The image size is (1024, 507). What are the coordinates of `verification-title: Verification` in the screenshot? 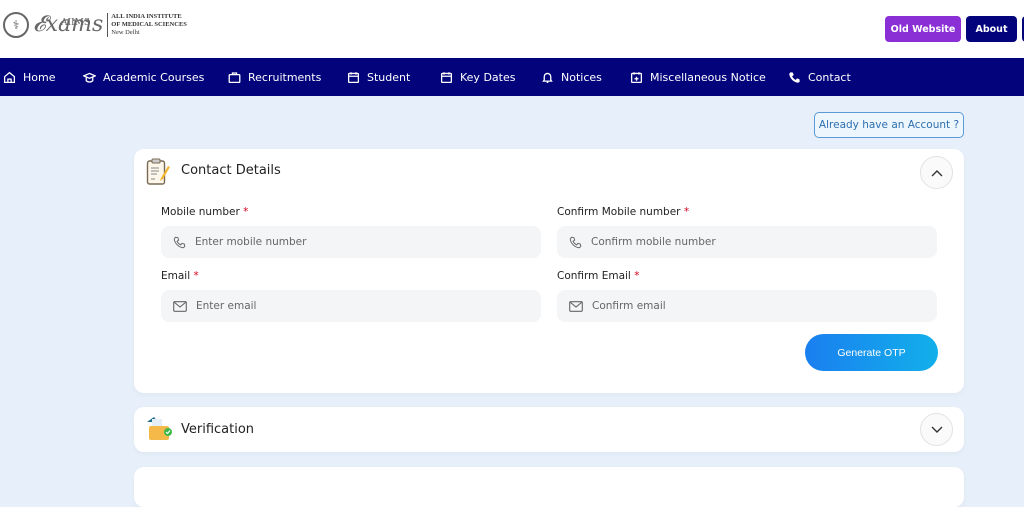 It's located at (218, 429).